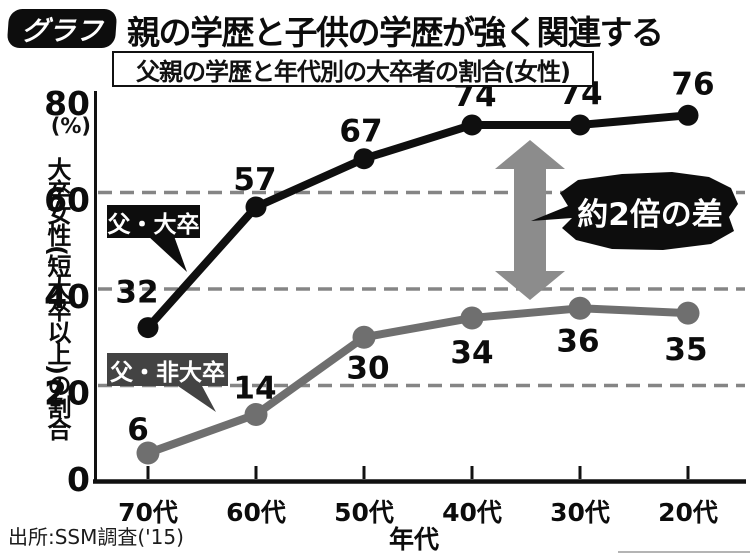 The image size is (750, 557). I want to click on source-note: 出所:SSM調査('15), so click(96, 537).